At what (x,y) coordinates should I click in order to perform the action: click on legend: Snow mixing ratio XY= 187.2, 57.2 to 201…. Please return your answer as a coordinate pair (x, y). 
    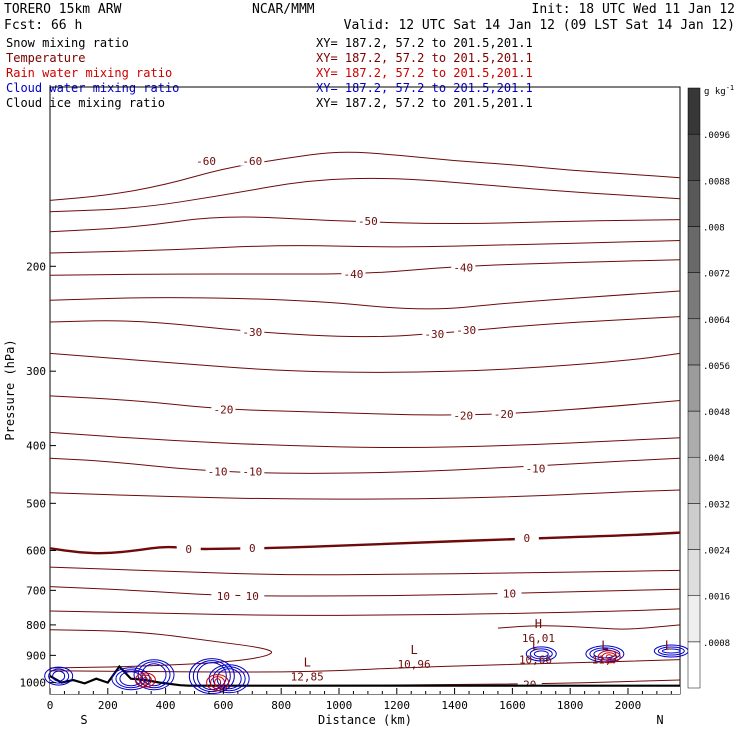
    Looking at the image, I should click on (269, 73).